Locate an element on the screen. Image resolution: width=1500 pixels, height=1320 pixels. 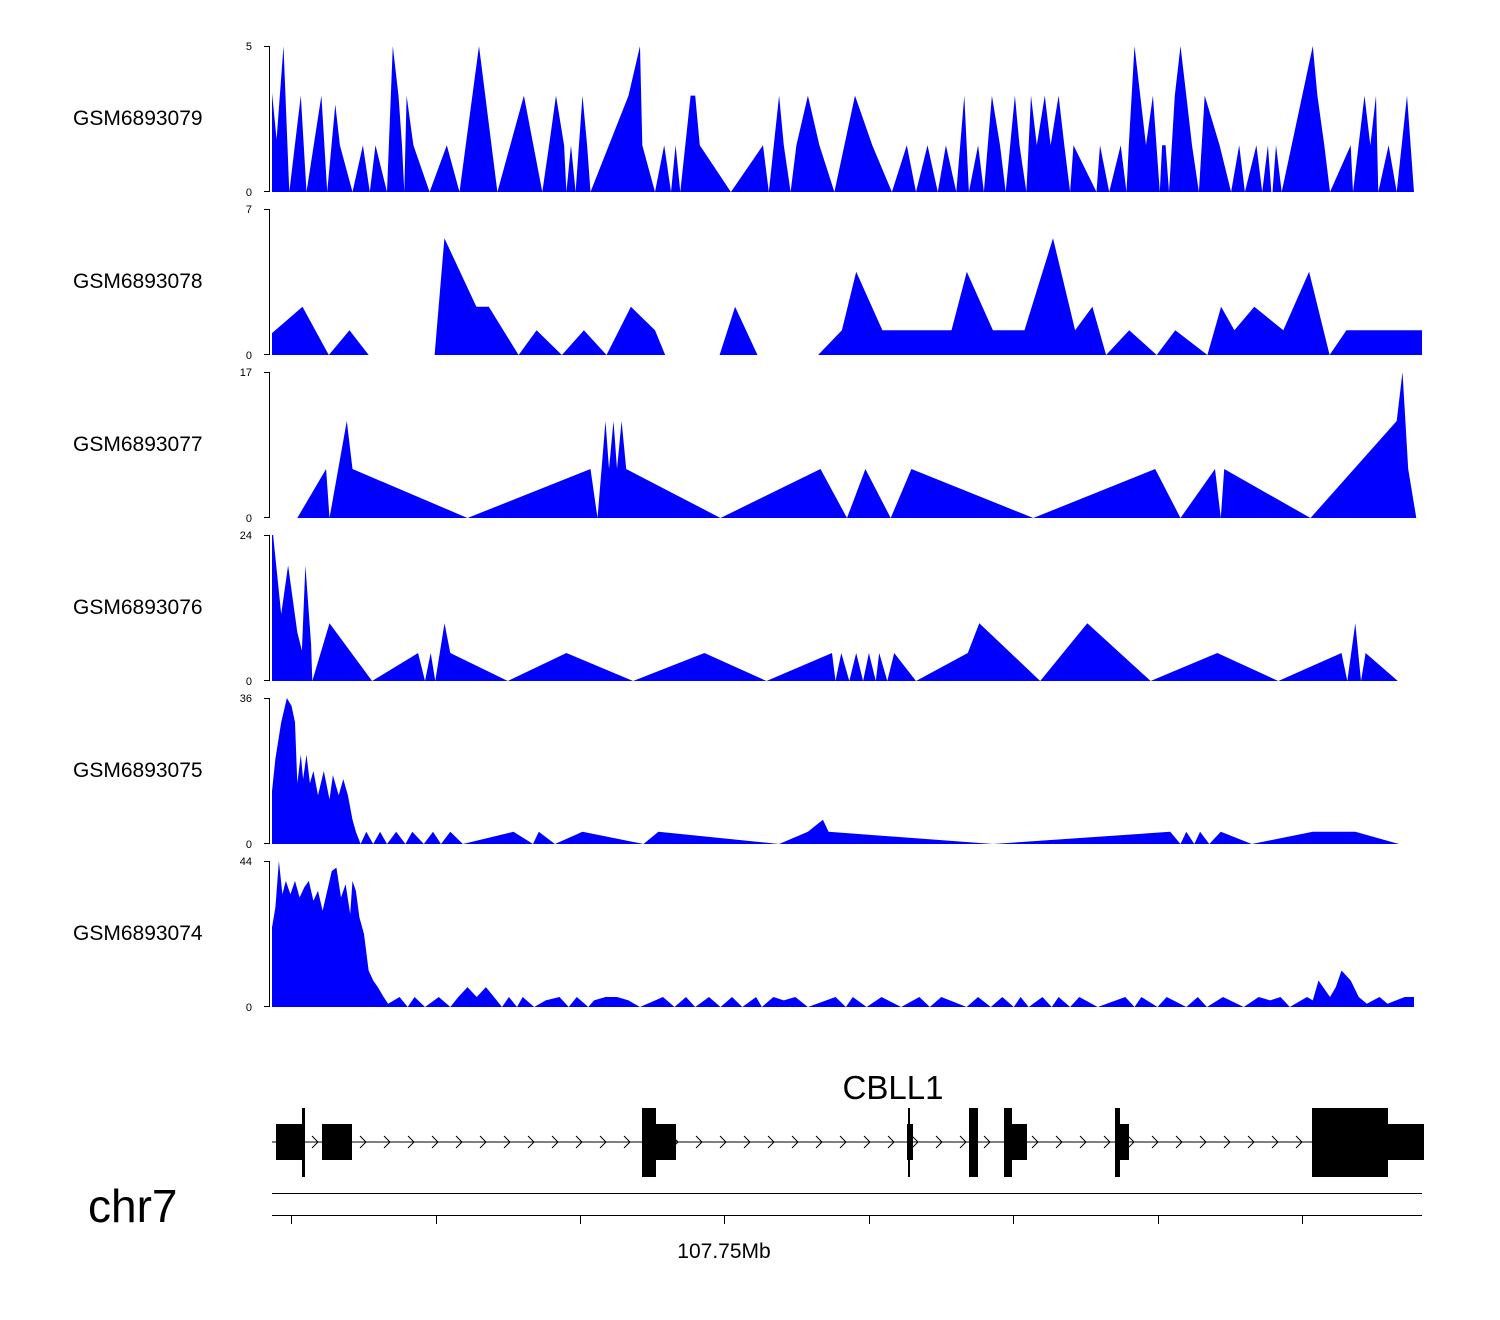
track-gsm6893074: GSM6893074 44 0 is located at coordinates (743, 935).